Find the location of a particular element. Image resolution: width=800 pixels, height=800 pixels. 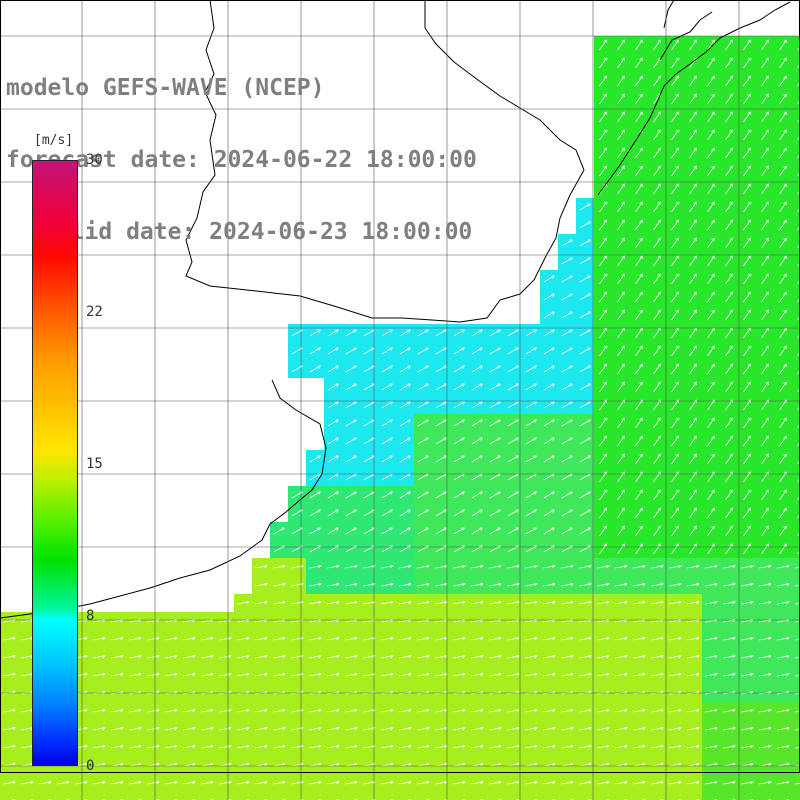

colorbar-tick-22: 22 is located at coordinates (94, 312).